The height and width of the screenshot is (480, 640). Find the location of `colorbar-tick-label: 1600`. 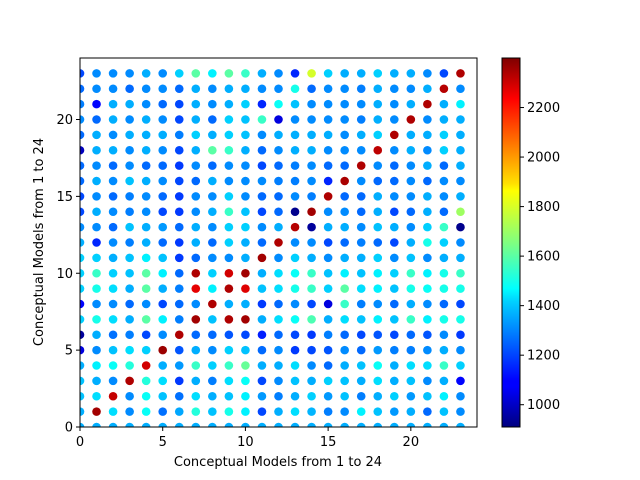

colorbar-tick-label: 1600 is located at coordinates (543, 257).